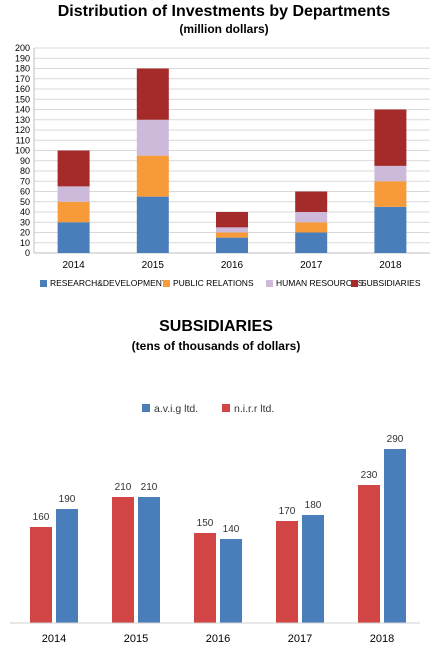  What do you see at coordinates (149, 560) in the screenshot?
I see `bar-a-v-i-g-ltd-2015` at bounding box center [149, 560].